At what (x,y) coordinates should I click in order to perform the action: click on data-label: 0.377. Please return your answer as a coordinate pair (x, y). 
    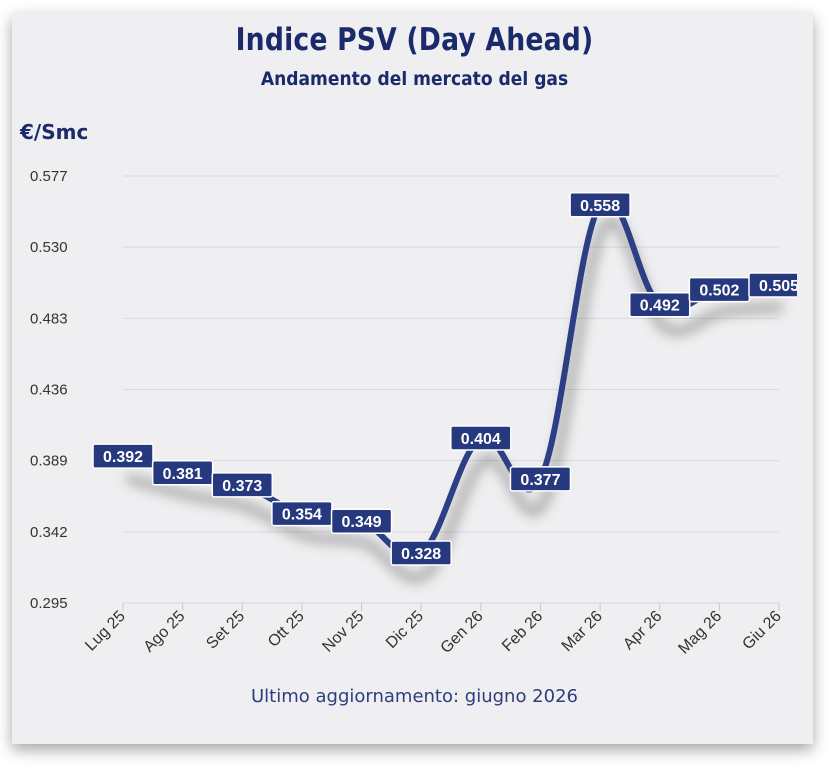
    Looking at the image, I should click on (540, 479).